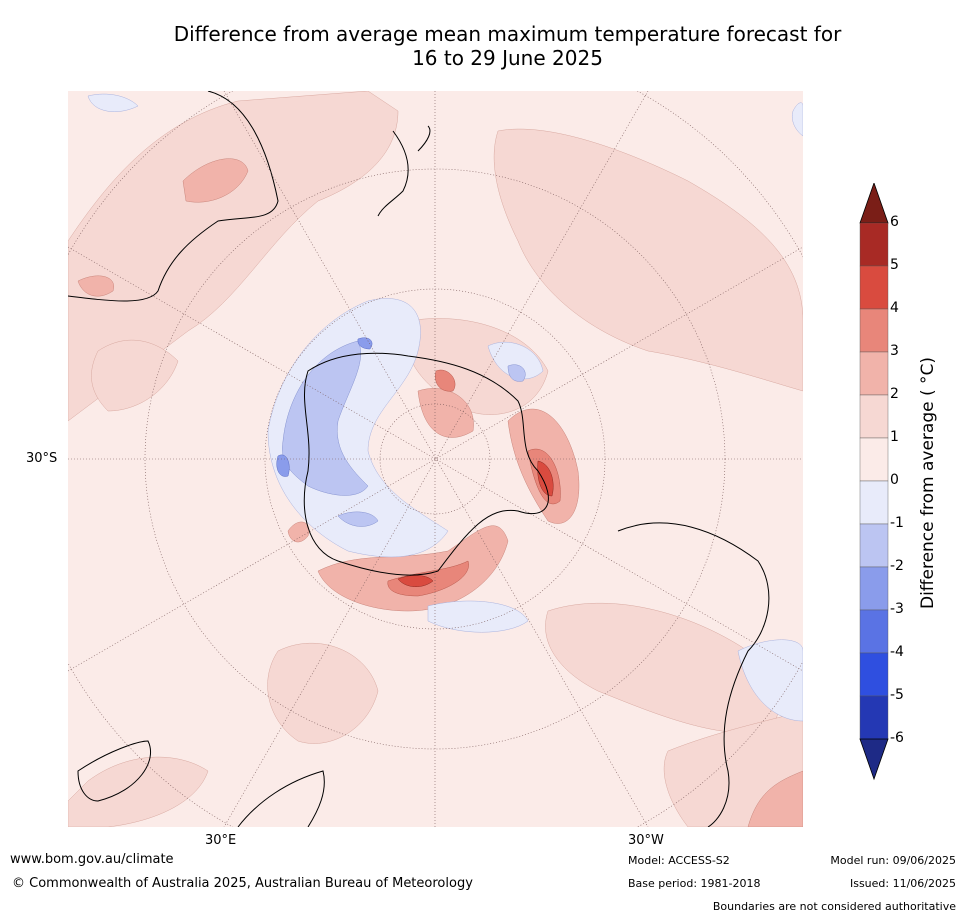 This screenshot has width=965, height=919. What do you see at coordinates (897, 695) in the screenshot?
I see `colorbar-tick-label: -5` at bounding box center [897, 695].